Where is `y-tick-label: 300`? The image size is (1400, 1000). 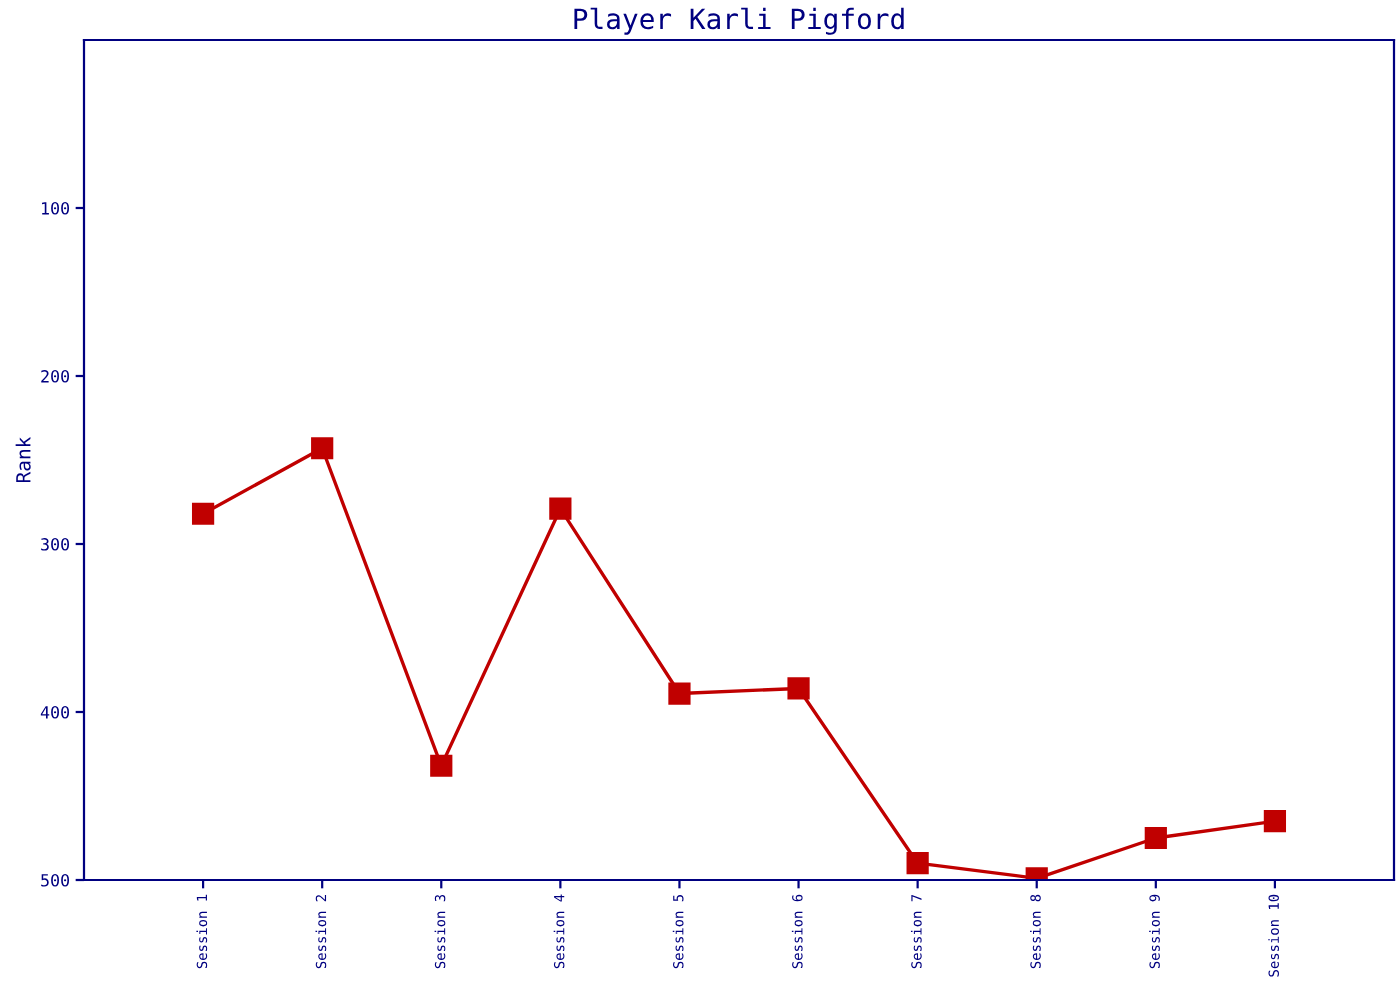
y-tick-label: 300 is located at coordinates (55, 544).